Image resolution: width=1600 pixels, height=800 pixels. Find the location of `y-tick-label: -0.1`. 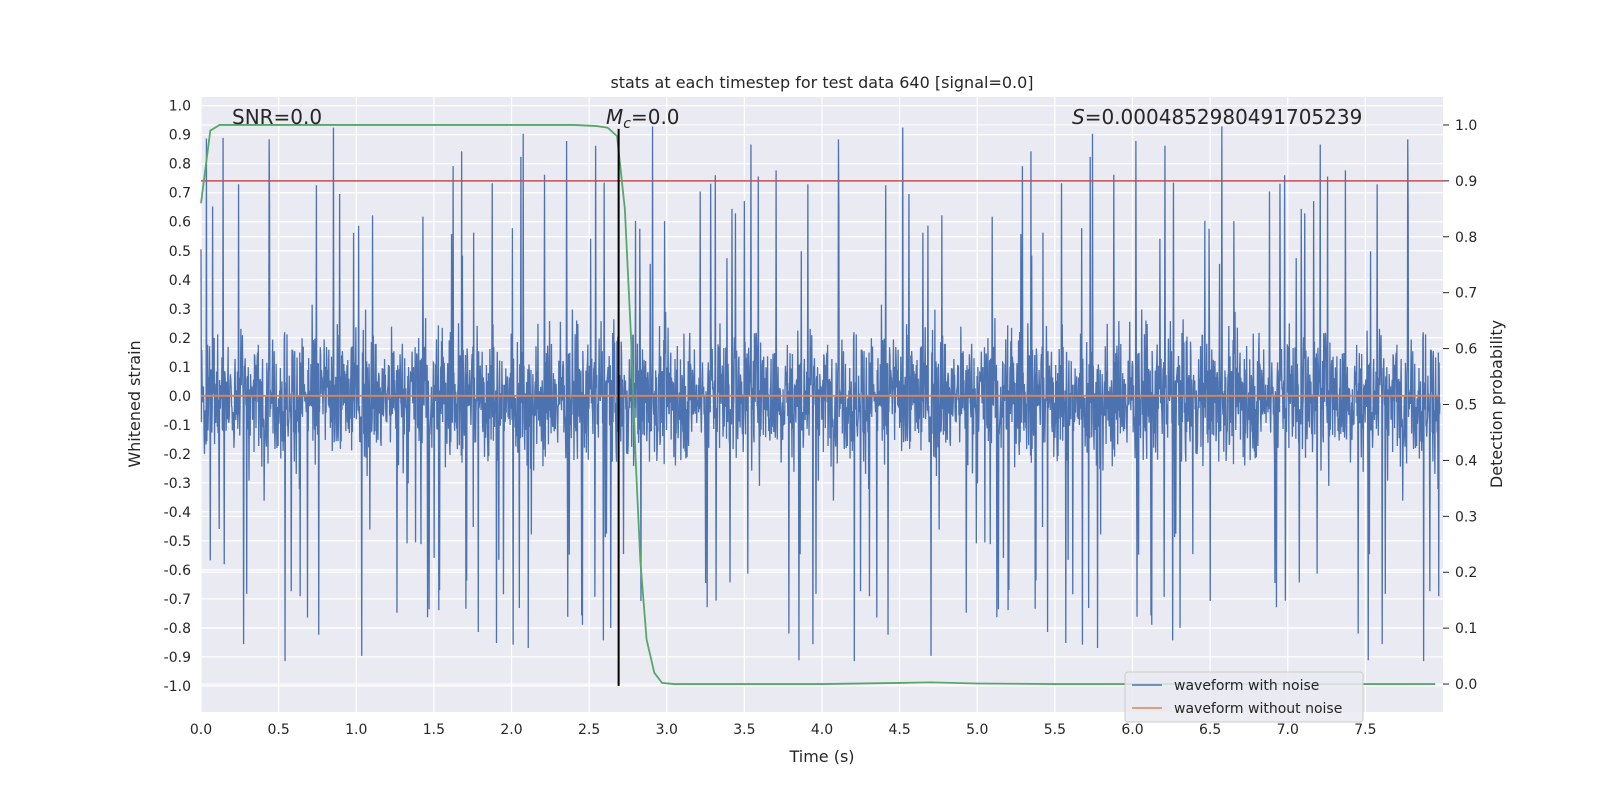

y-tick-label: -0.1 is located at coordinates (177, 426).